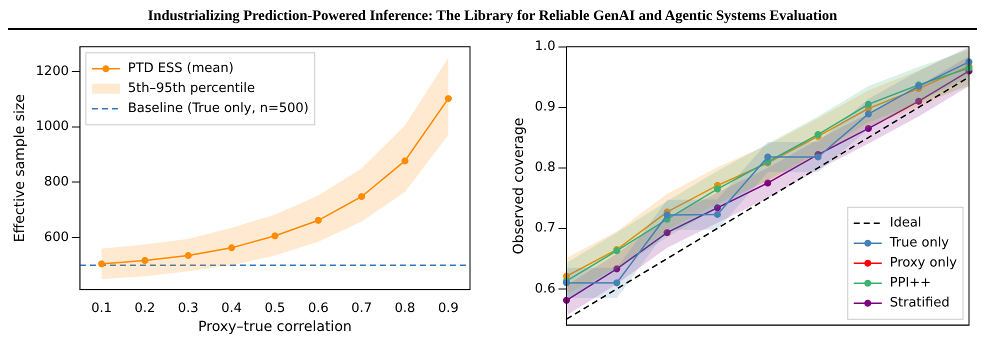 Image resolution: width=985 pixels, height=347 pixels. What do you see at coordinates (52, 71) in the screenshot?
I see `y-tick-label: 1200` at bounding box center [52, 71].